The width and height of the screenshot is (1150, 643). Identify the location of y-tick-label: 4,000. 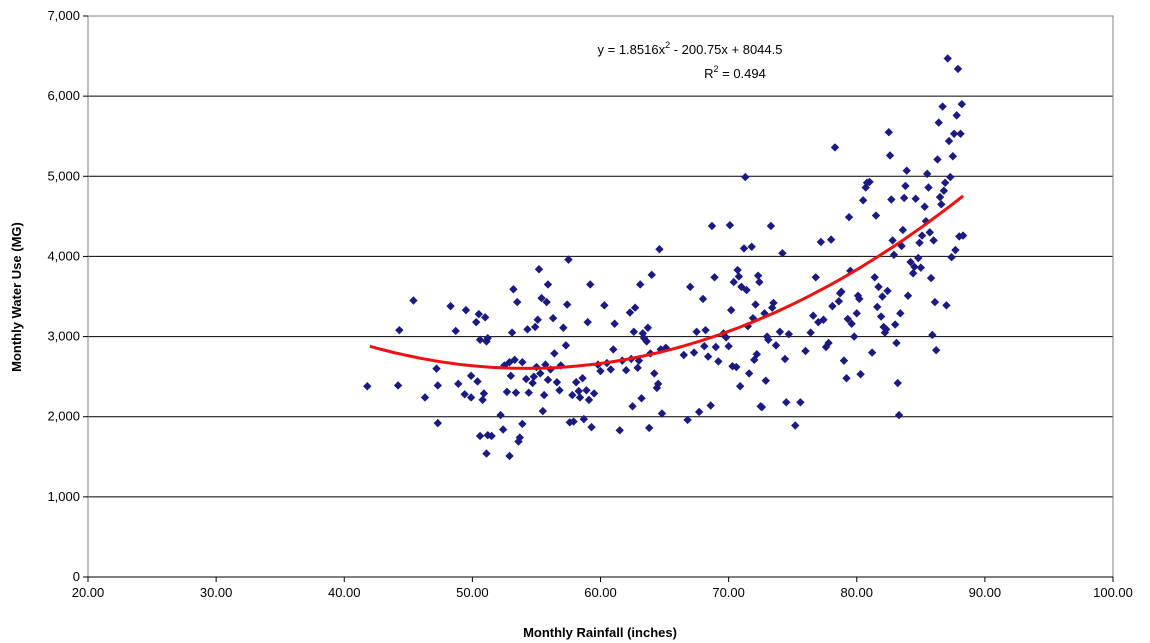
(63, 255).